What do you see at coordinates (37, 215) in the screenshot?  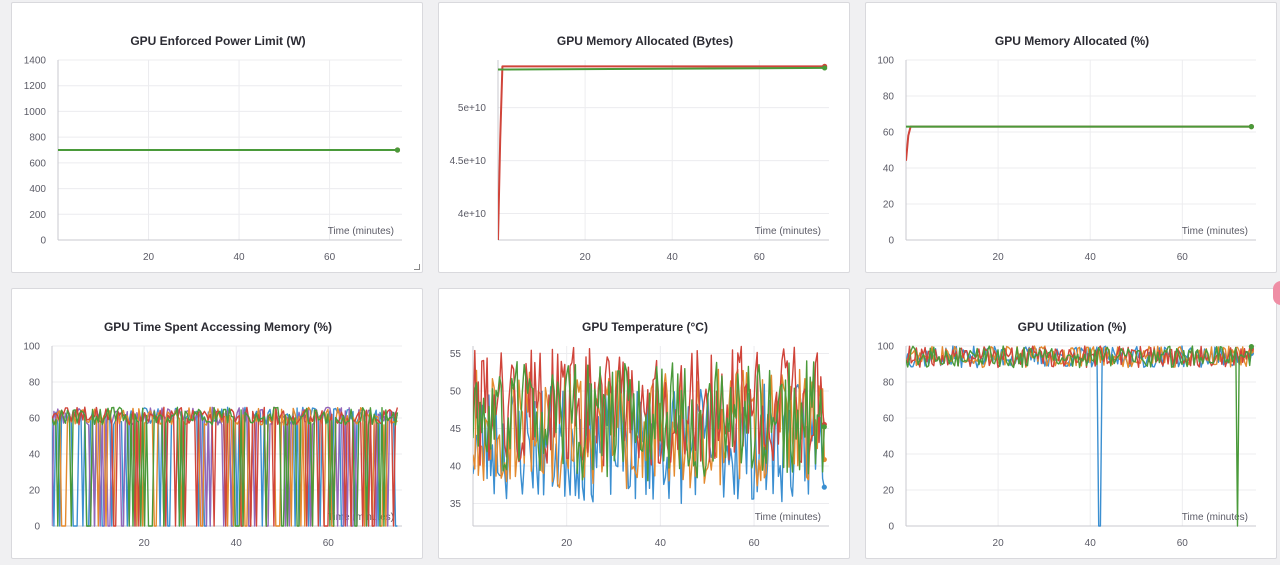 I see `y-tick-label: 200` at bounding box center [37, 215].